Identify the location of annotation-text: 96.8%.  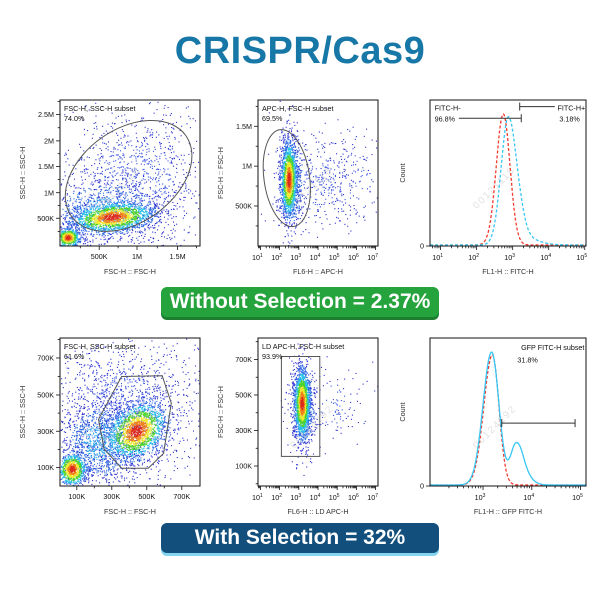
(445, 118).